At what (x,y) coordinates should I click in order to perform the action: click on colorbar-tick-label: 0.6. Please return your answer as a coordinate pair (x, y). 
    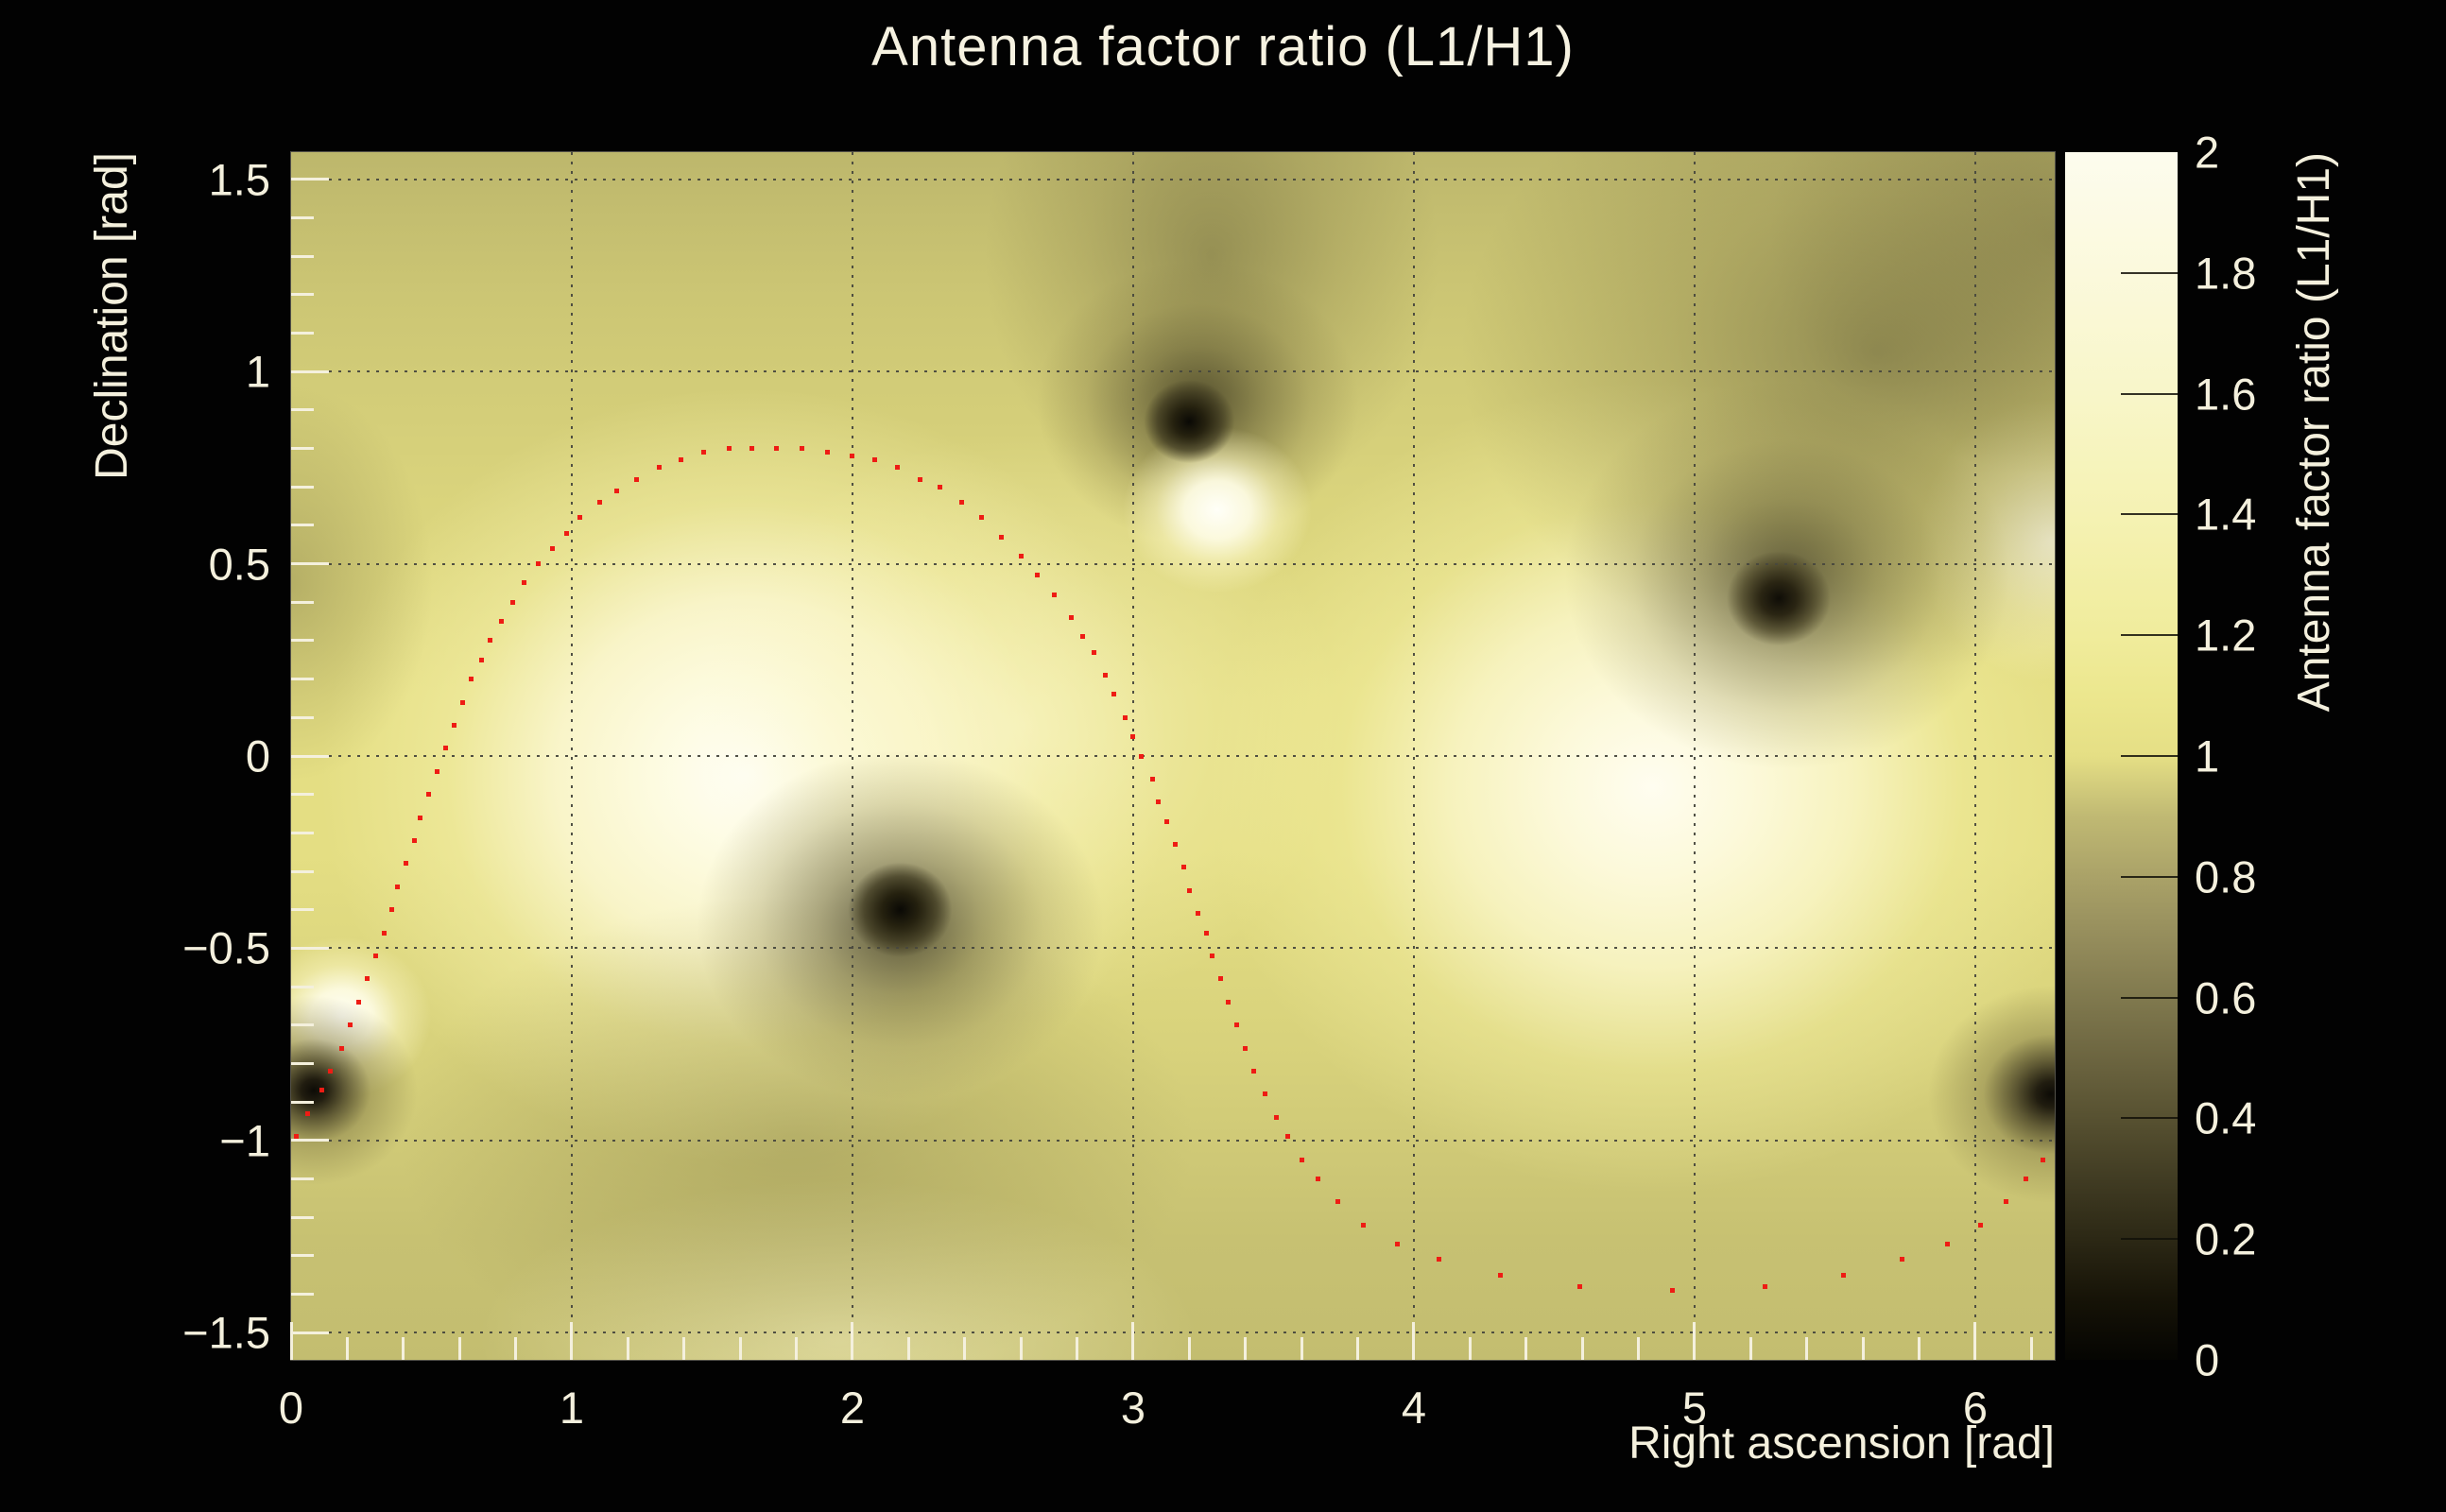
    Looking at the image, I should click on (2226, 997).